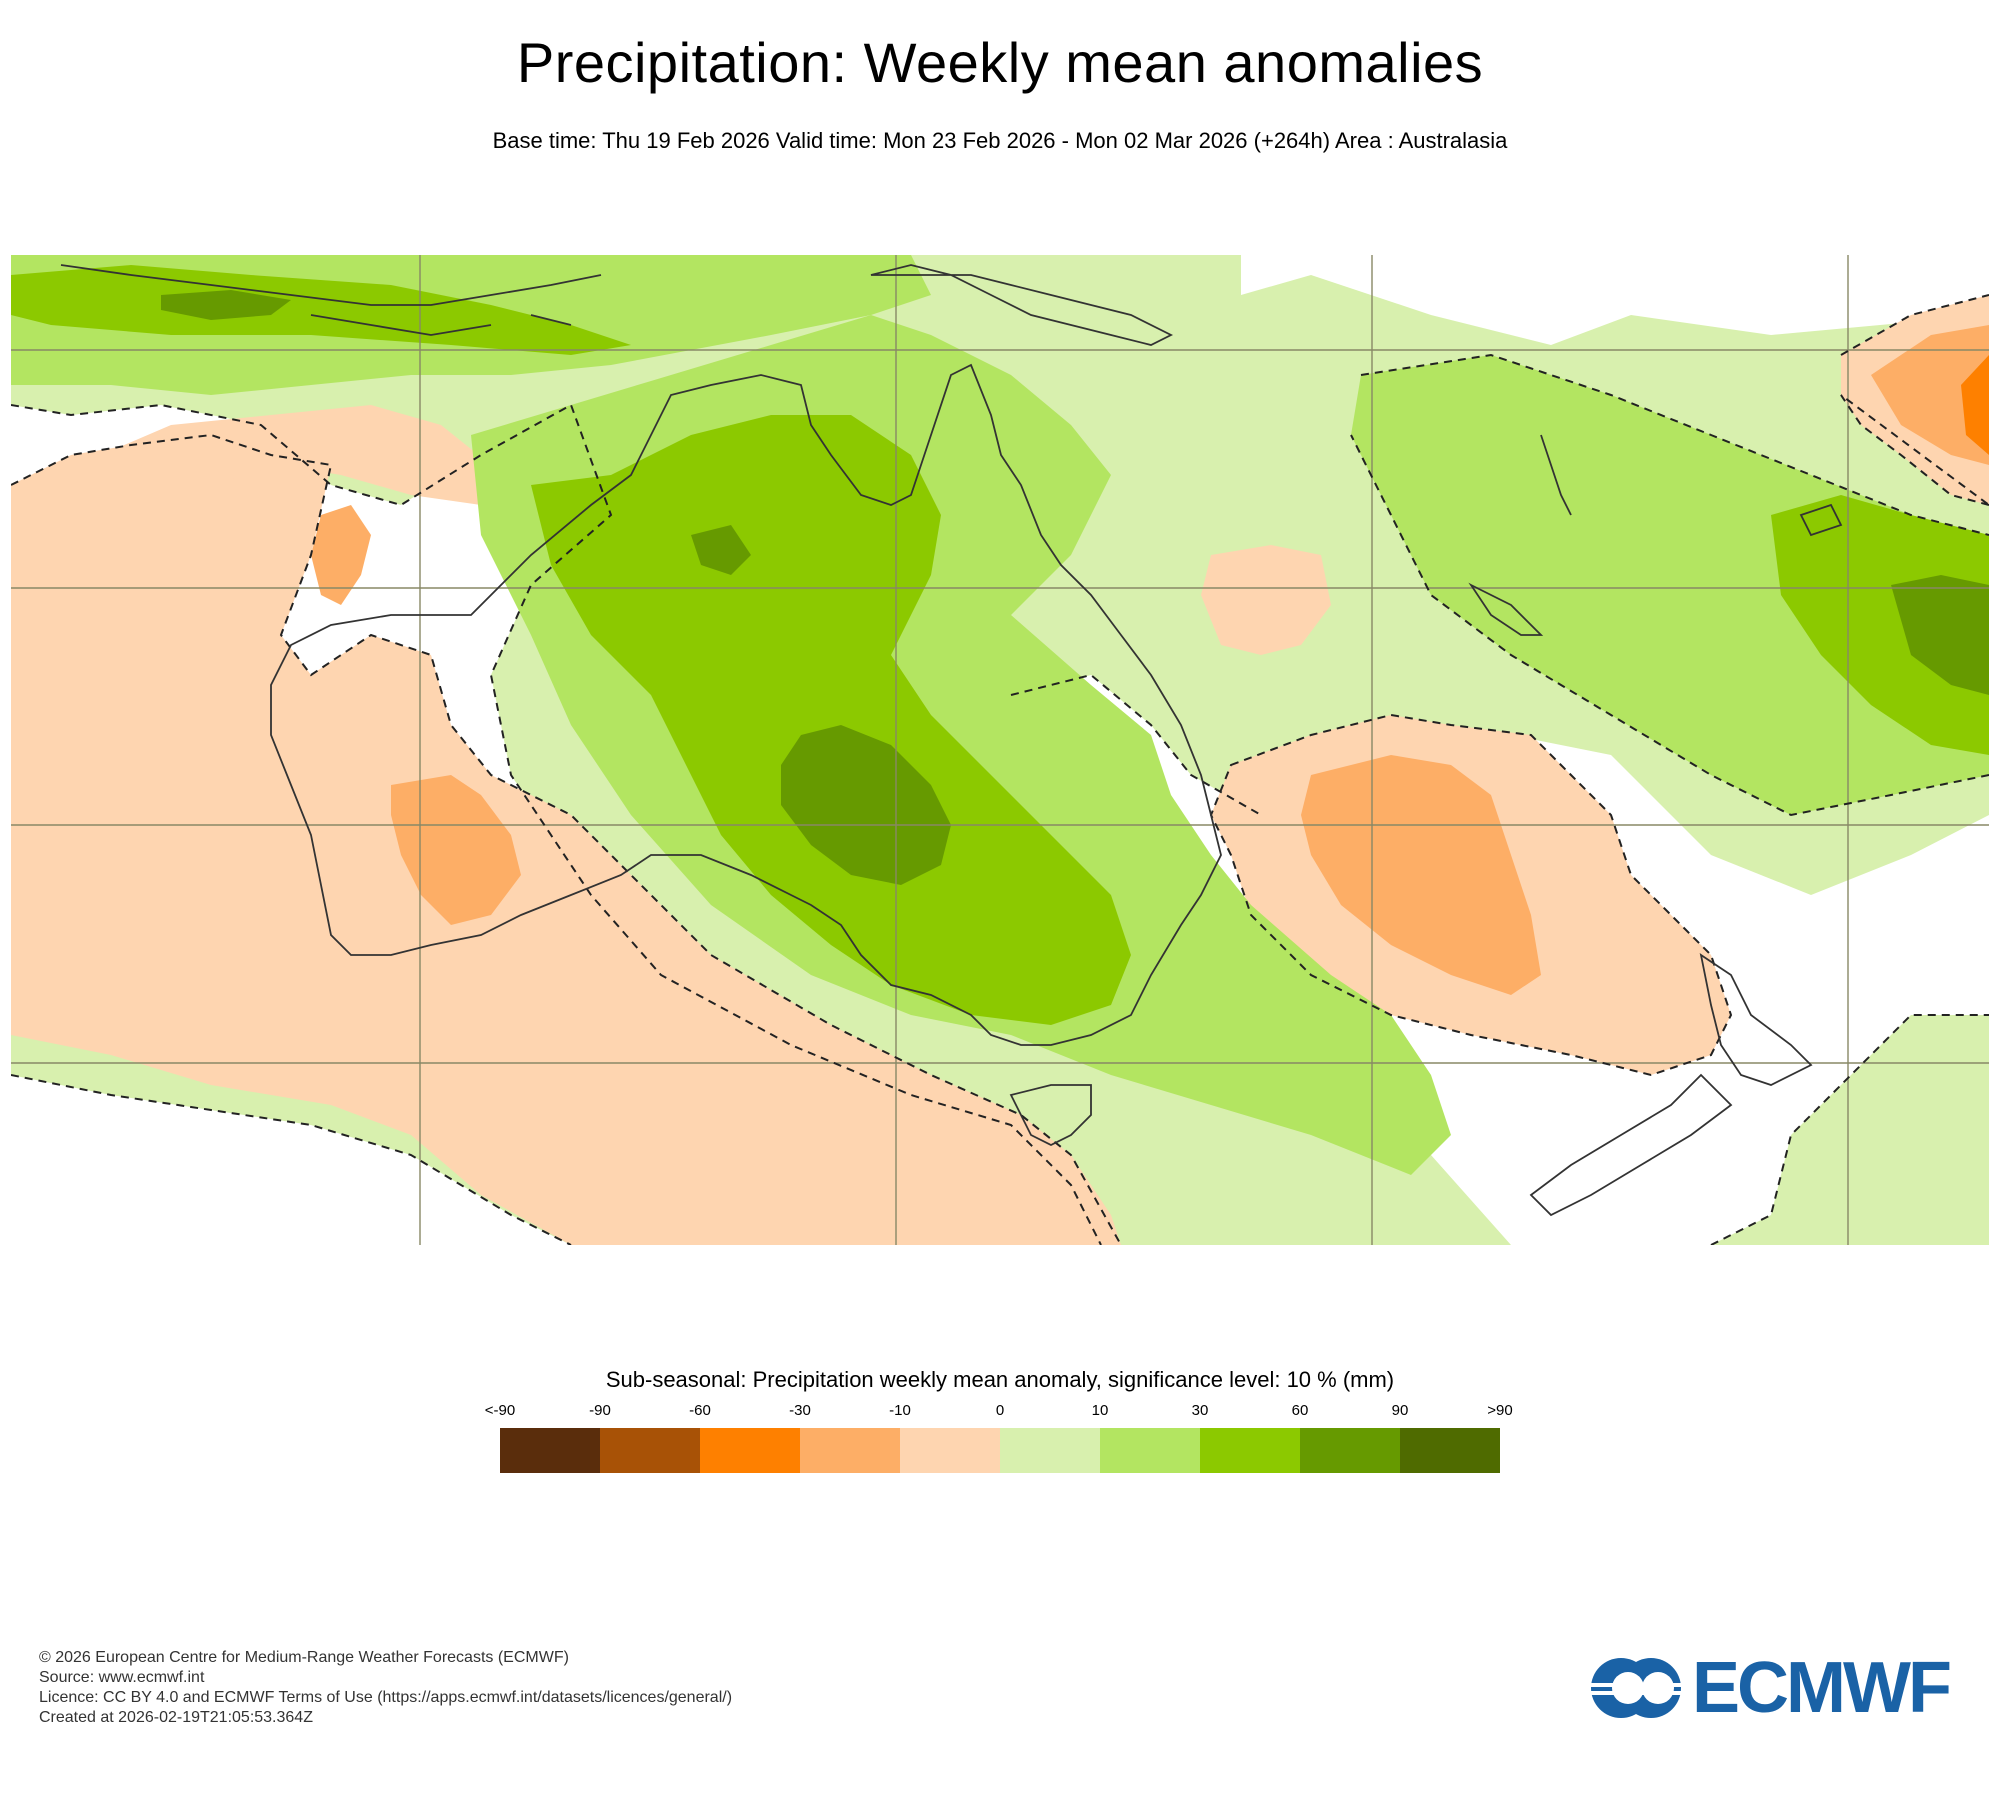 The height and width of the screenshot is (1800, 2000). Describe the element at coordinates (456, 850) in the screenshot. I see `region-neg-mid-west-wa` at that location.